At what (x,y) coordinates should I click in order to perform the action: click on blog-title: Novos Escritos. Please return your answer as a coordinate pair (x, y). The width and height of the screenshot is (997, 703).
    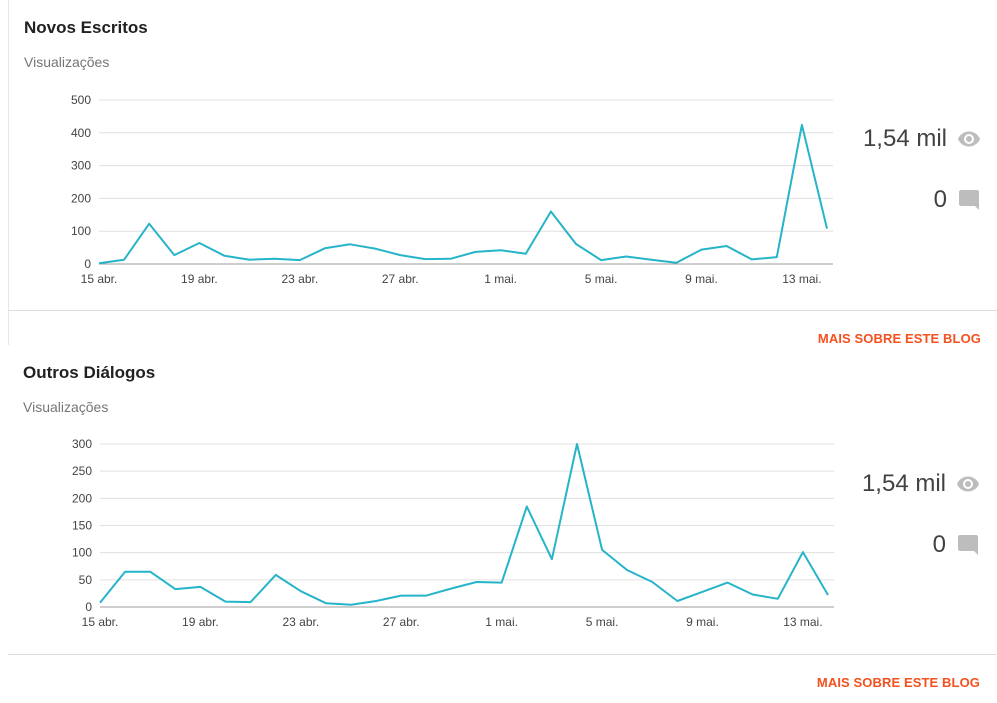
    Looking at the image, I should click on (86, 27).